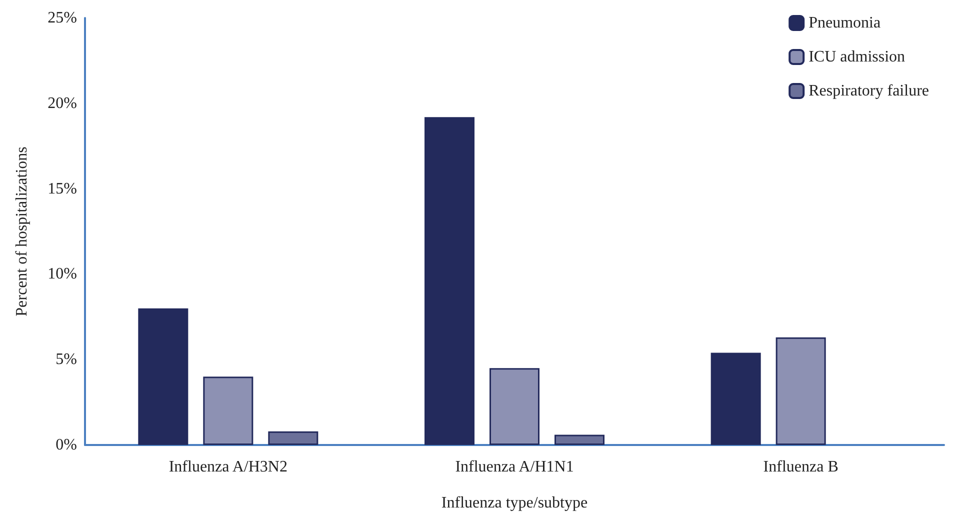  What do you see at coordinates (857, 57) in the screenshot?
I see `legend-label: ICU admission` at bounding box center [857, 57].